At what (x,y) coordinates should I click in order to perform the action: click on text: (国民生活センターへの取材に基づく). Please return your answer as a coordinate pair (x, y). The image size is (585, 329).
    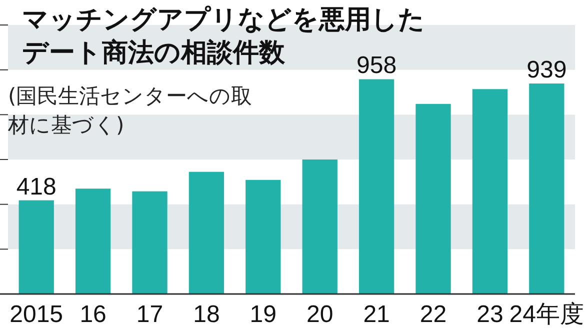
    Looking at the image, I should click on (131, 111).